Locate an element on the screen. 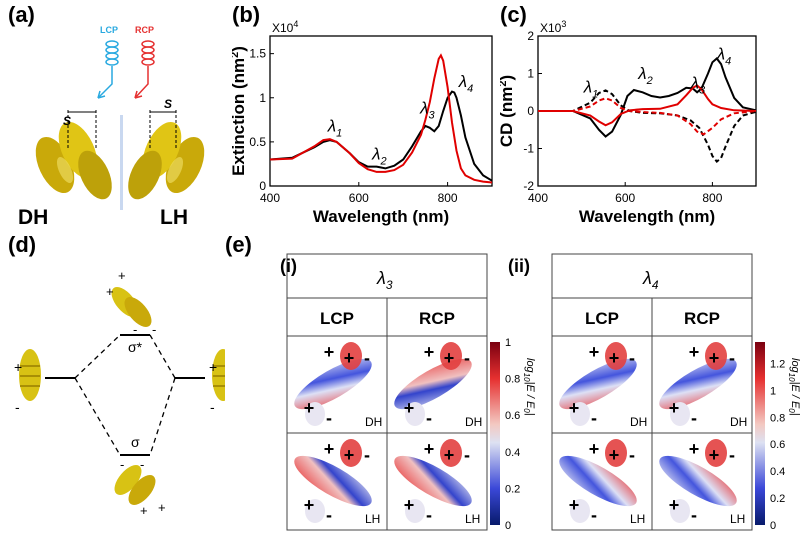  extinction-annotation: λ1 is located at coordinates (335, 127).